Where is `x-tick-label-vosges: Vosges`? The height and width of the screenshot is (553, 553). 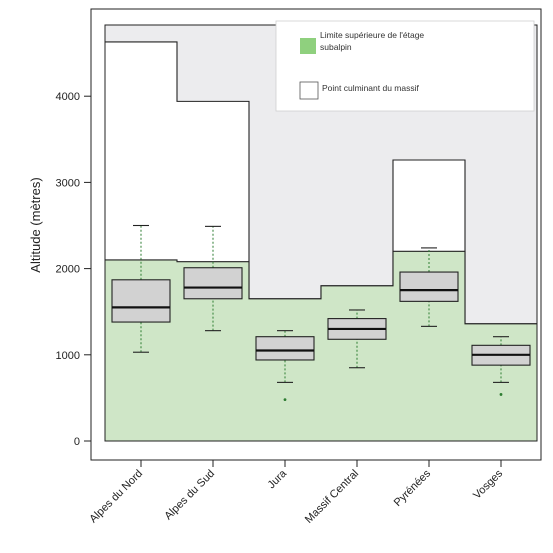 x-tick-label-vosges: Vosges is located at coordinates (488, 484).